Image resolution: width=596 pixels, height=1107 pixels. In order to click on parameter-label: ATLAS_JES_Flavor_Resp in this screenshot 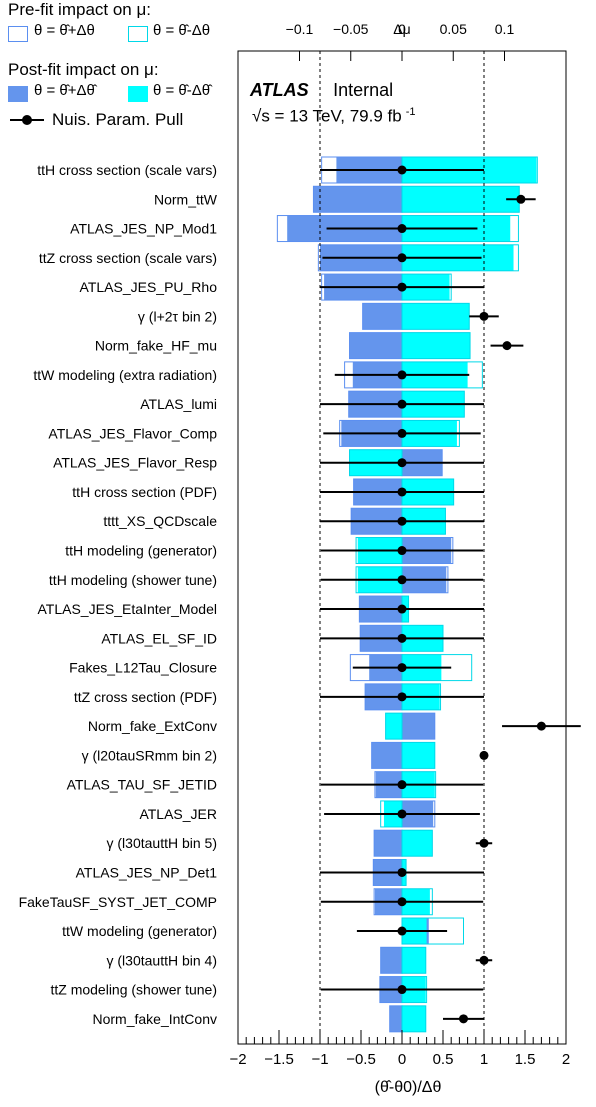, I will do `click(135, 463)`.